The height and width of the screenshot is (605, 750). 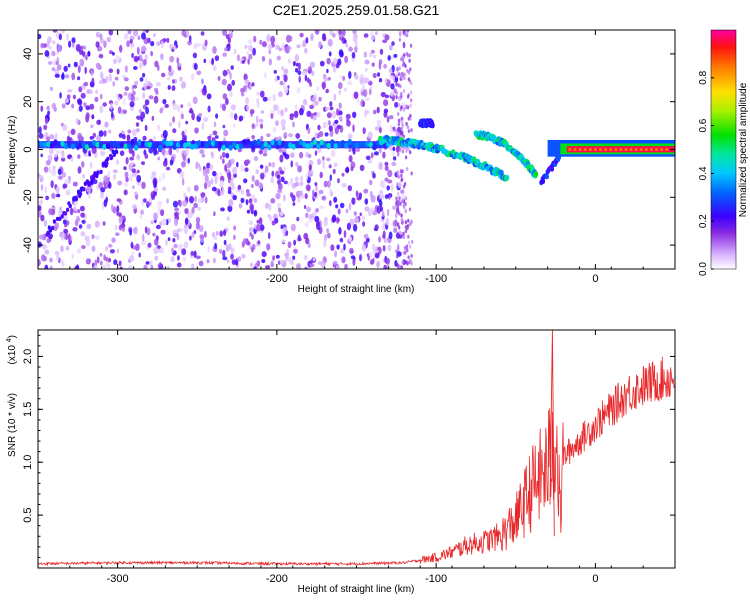 I want to click on snr-ytick-label: 2.0, so click(x=28, y=356).